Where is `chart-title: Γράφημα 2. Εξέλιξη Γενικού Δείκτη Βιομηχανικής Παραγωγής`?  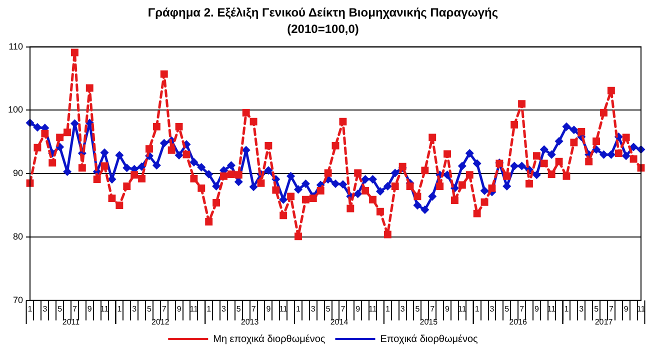 chart-title: Γράφημα 2. Εξέλιξη Γενικού Δείκτη Βιομηχανικής Παραγωγής is located at coordinates (323, 13).